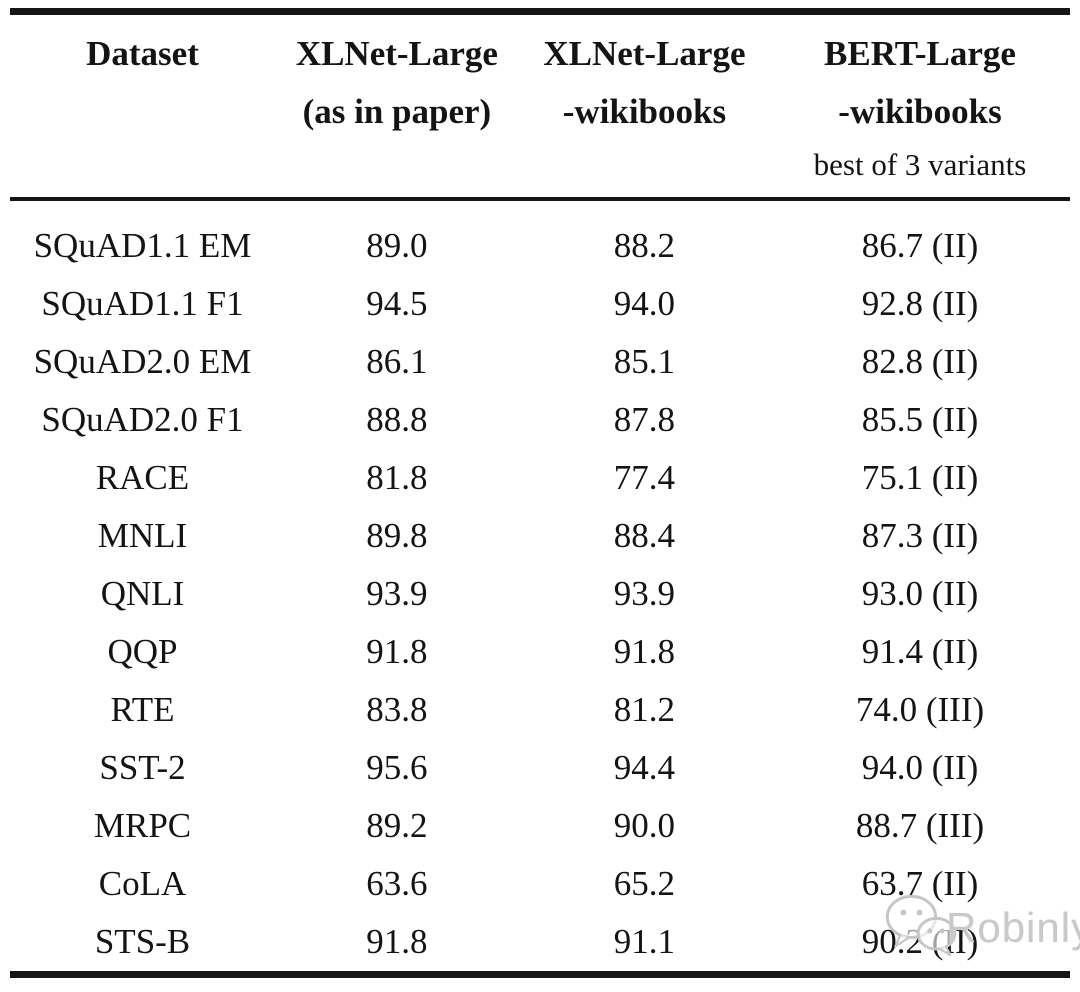  What do you see at coordinates (540, 884) in the screenshot?
I see `table-row: CoLA 63.6 65.2 63.7 (II)` at bounding box center [540, 884].